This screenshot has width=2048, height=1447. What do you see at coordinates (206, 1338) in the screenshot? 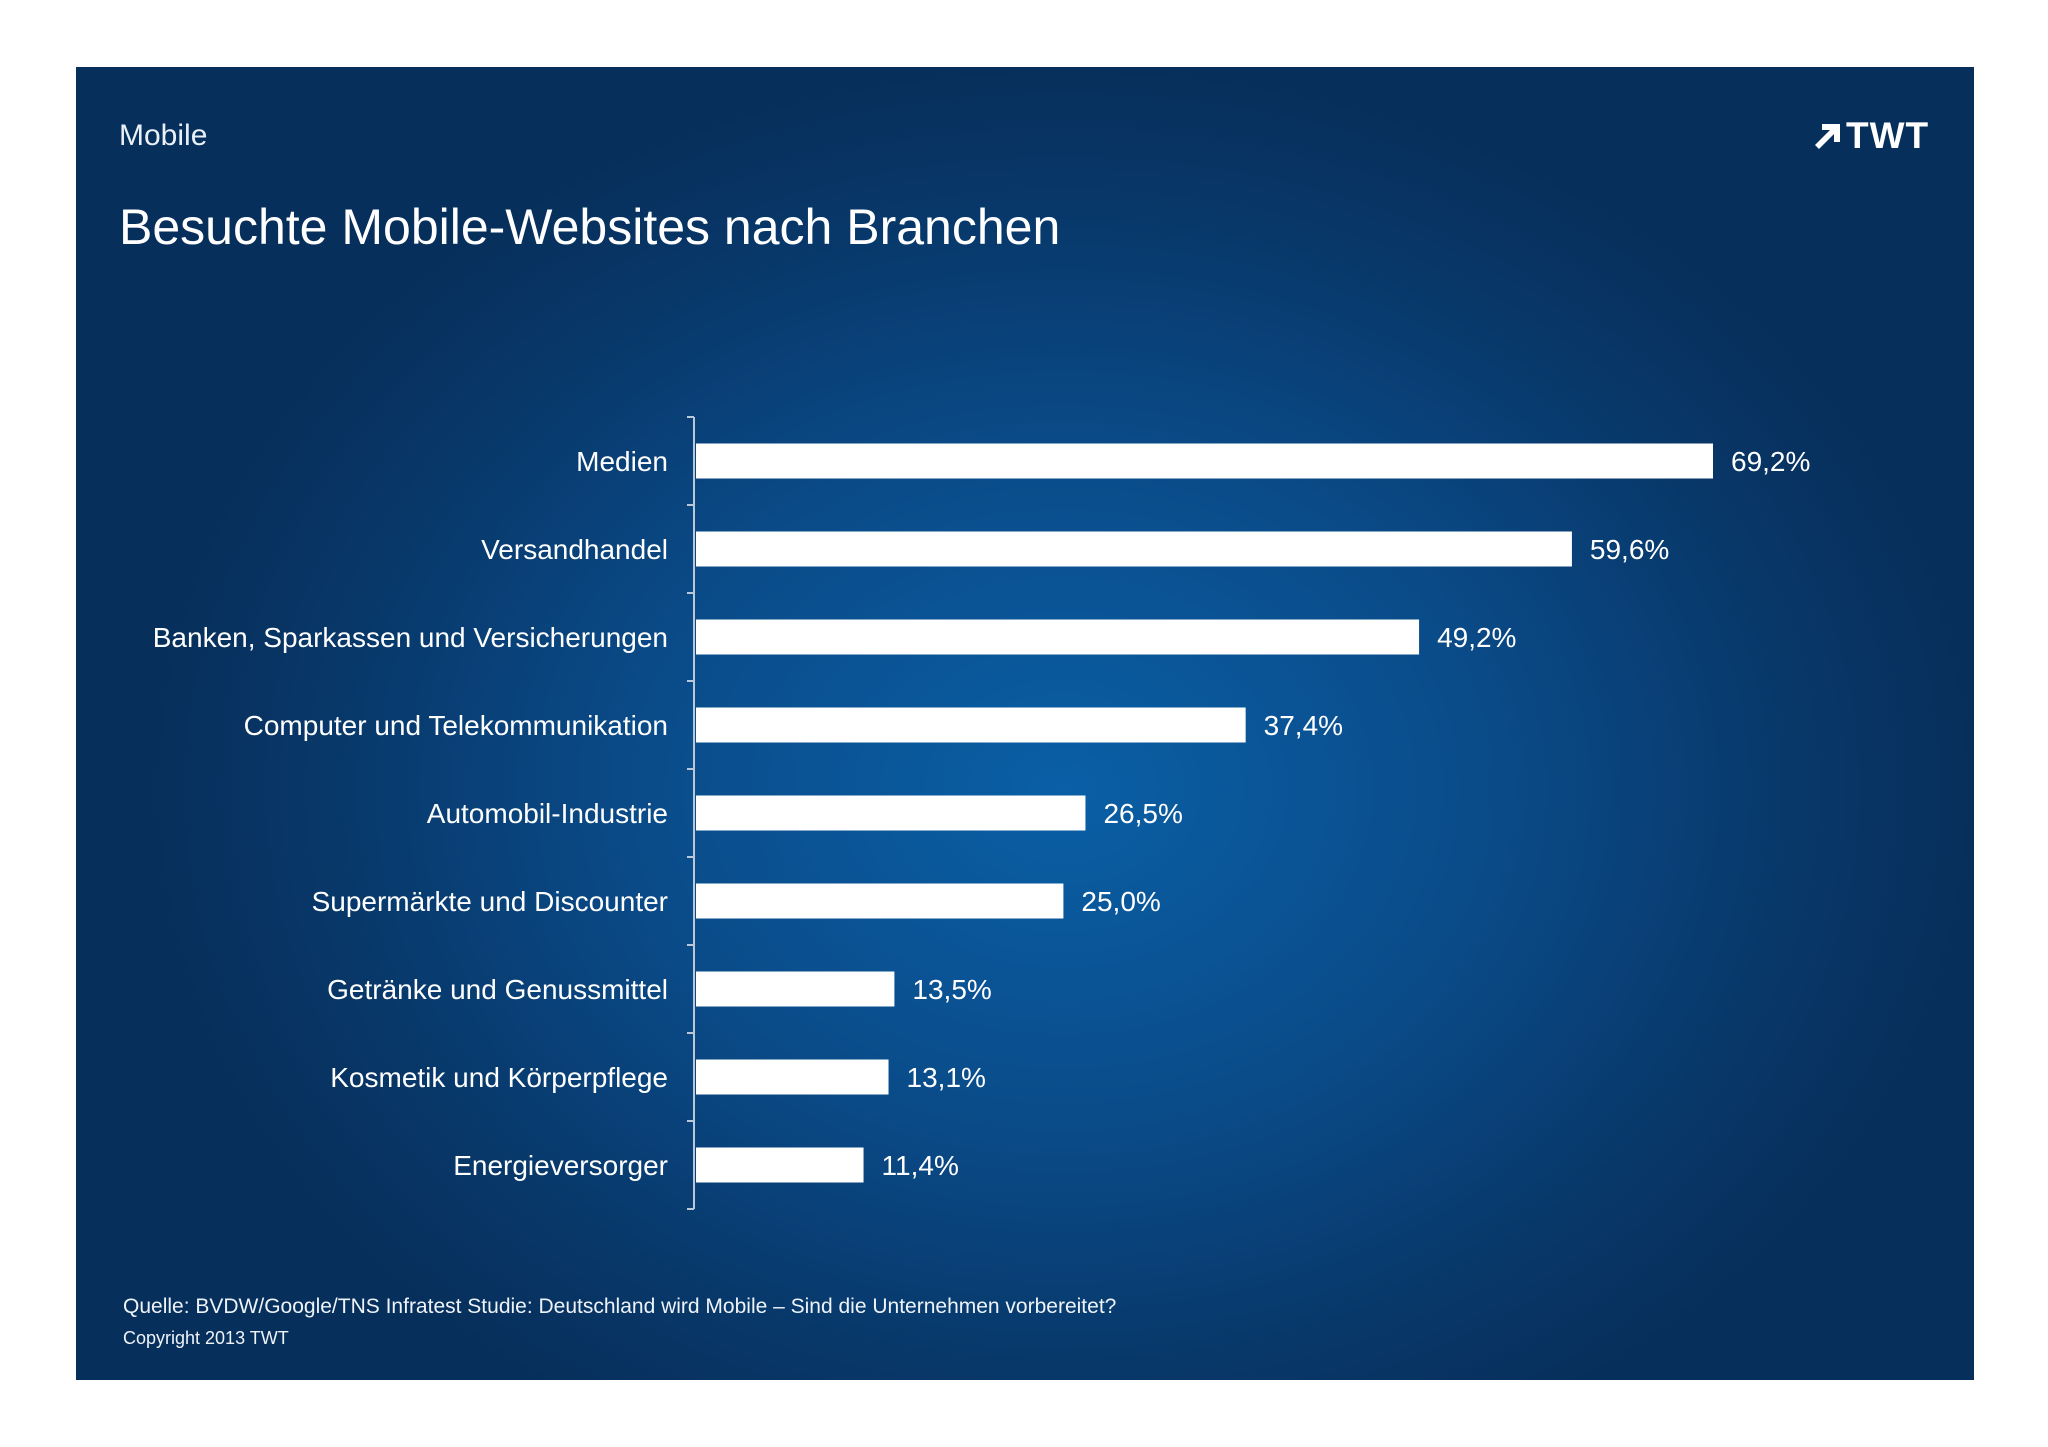
I see `copyright-note: Copyright 2013 TWT` at bounding box center [206, 1338].